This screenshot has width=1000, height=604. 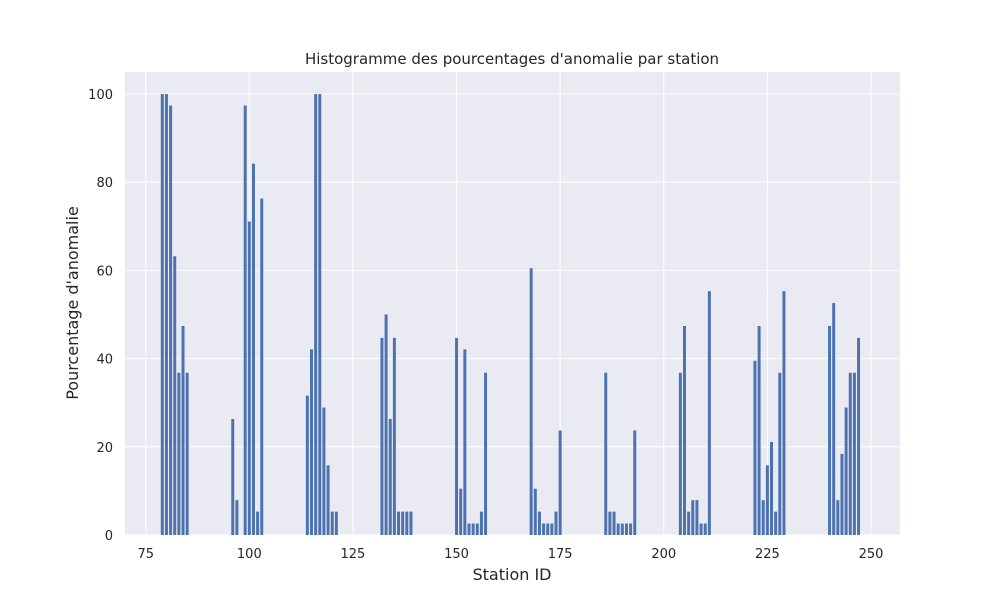 What do you see at coordinates (100, 95) in the screenshot?
I see `y-tick-label: 100` at bounding box center [100, 95].